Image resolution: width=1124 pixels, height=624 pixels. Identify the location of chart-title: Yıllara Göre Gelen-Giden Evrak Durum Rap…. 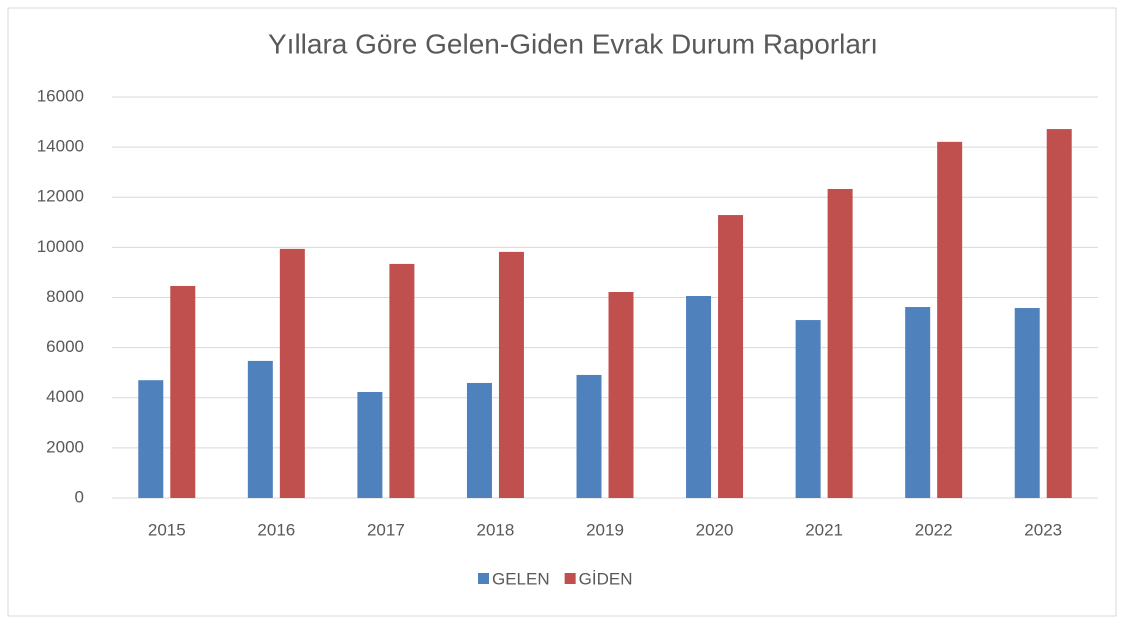
(573, 43).